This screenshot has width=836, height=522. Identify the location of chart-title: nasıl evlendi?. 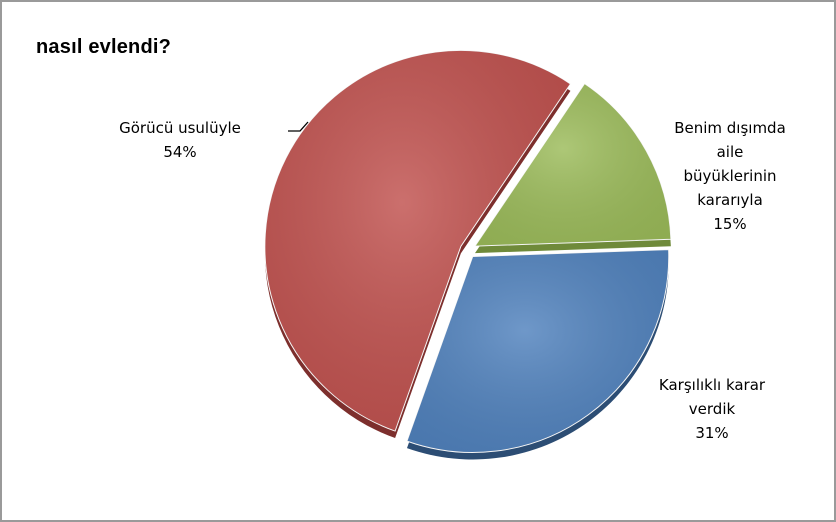
(104, 47).